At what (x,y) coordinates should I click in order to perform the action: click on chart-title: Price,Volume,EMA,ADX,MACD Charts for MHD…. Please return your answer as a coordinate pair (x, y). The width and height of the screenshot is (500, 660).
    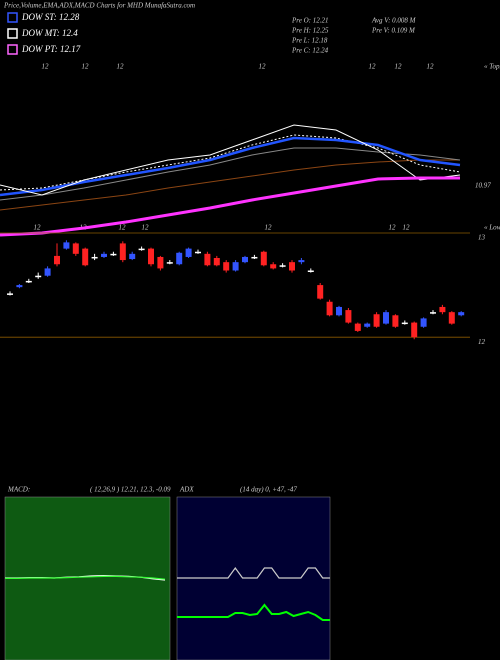
    Looking at the image, I should click on (99, 6).